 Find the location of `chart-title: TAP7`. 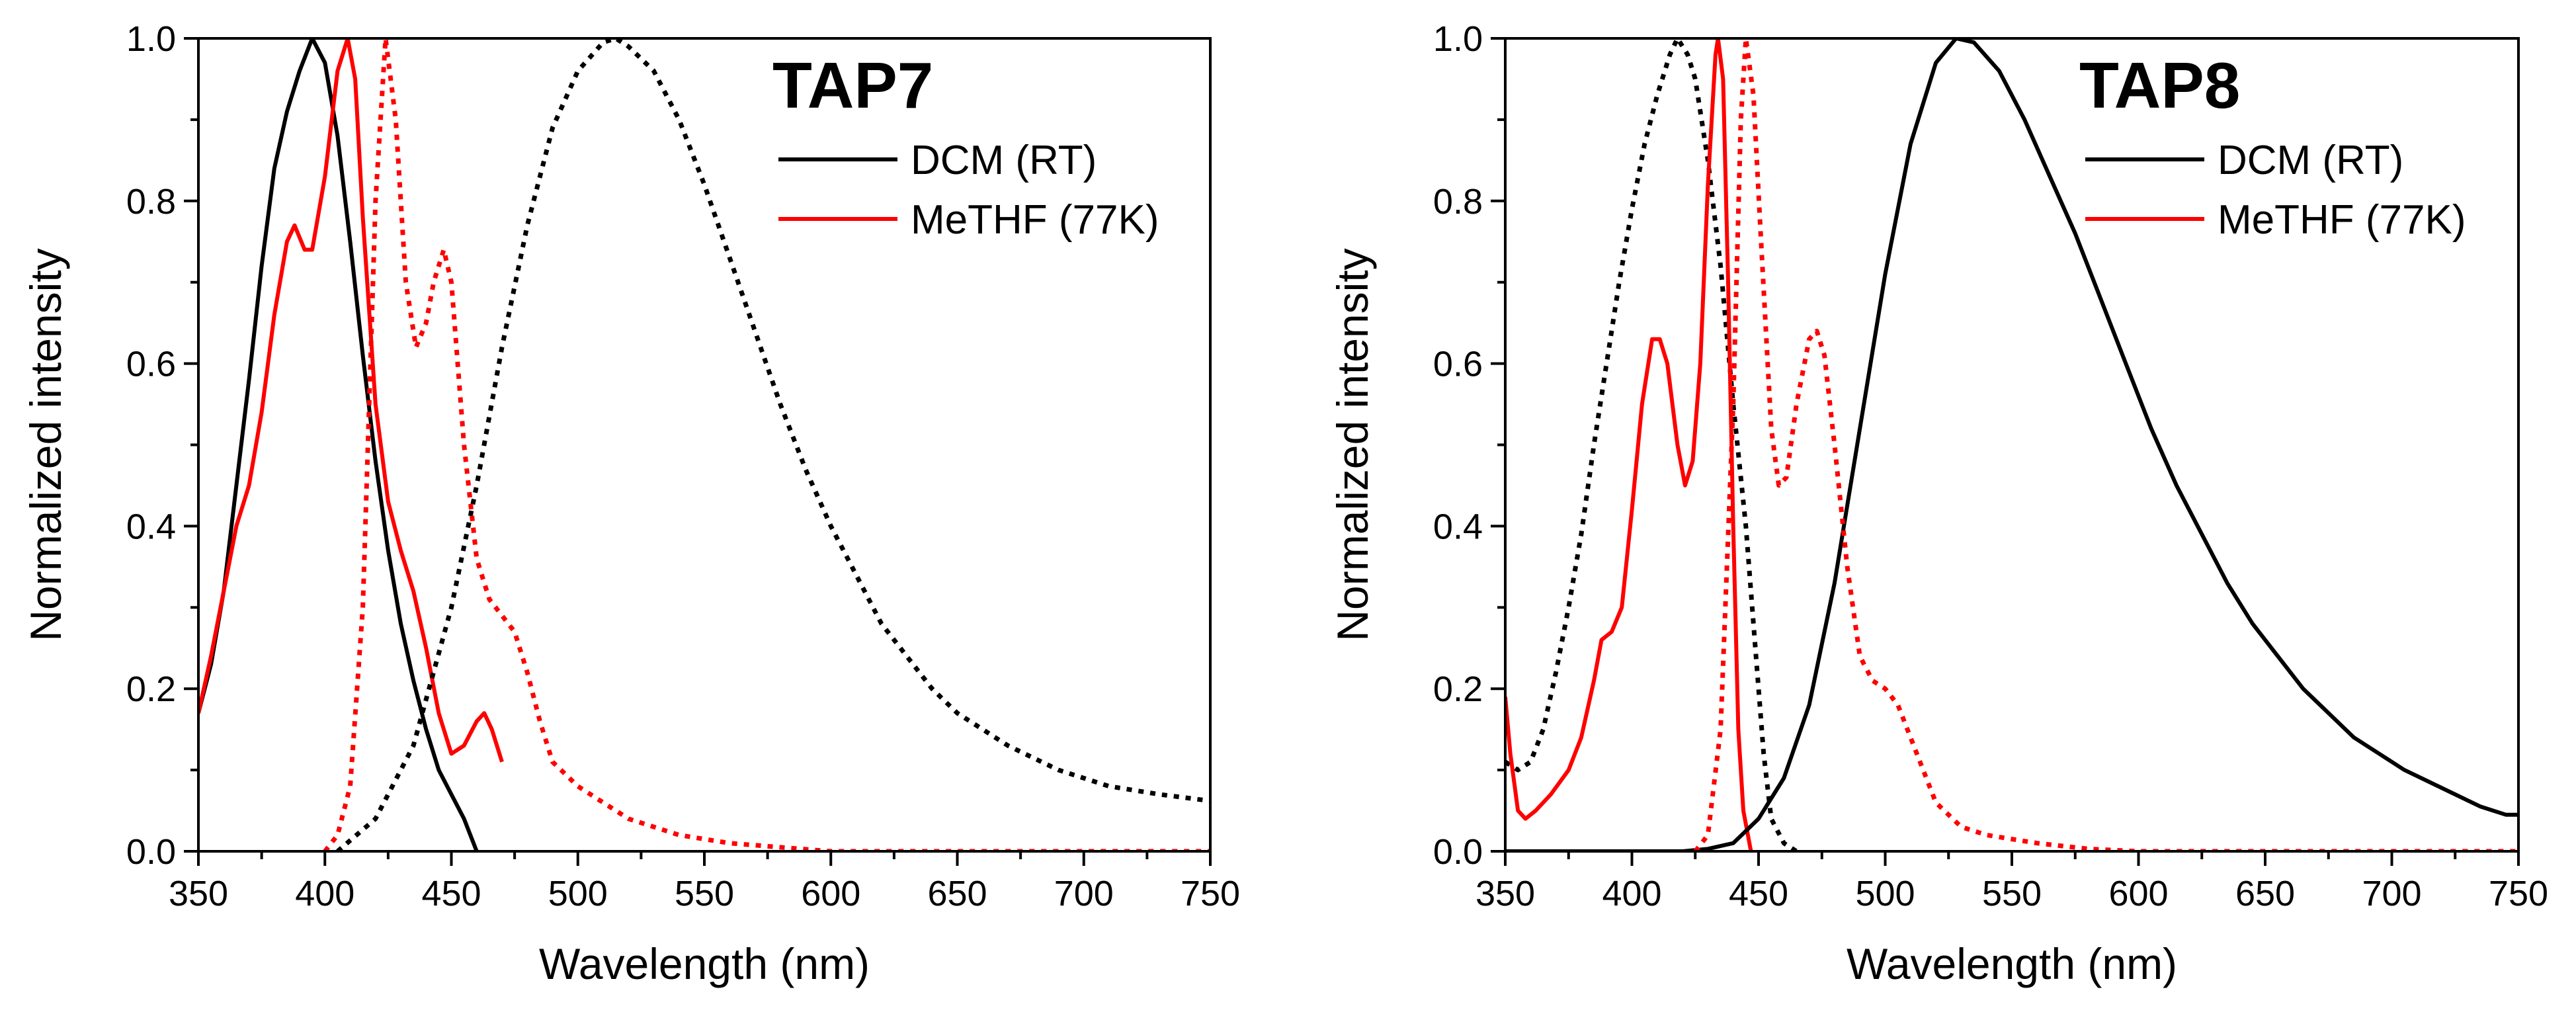

chart-title: TAP7 is located at coordinates (852, 85).